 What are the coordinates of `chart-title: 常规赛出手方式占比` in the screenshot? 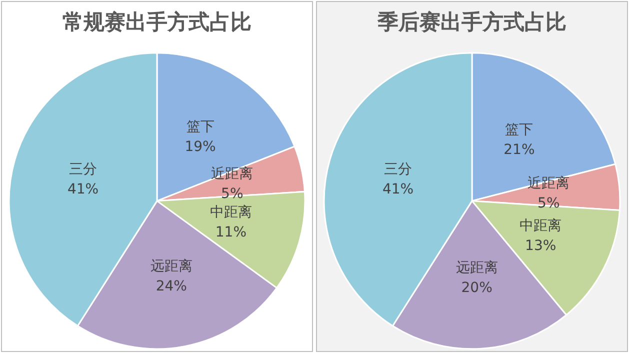 It's located at (157, 21).